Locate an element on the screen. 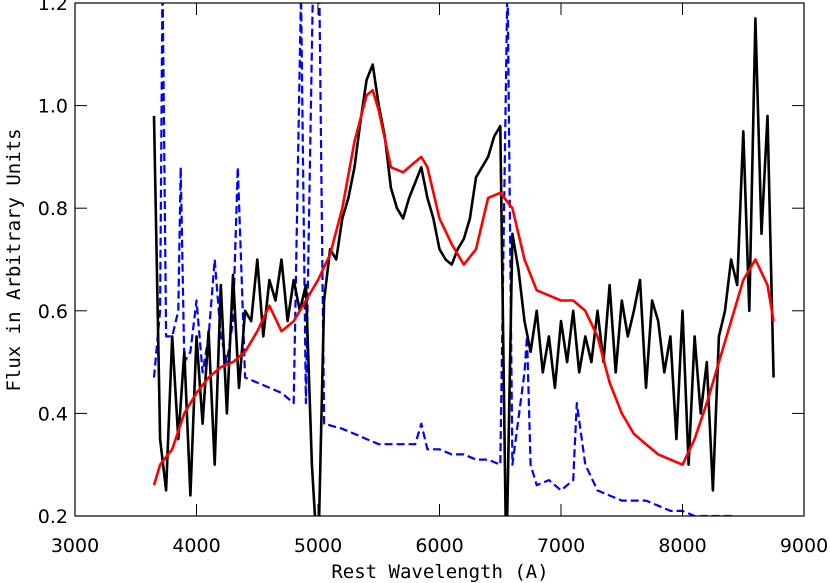  y-tick-label: 0.8 is located at coordinates (53, 209).